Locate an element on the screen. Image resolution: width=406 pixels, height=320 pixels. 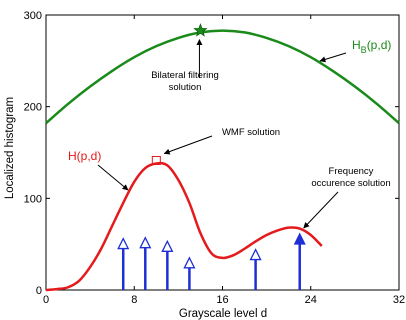
annotation-frequency: Frequency occurence solution is located at coordinates (350, 177).